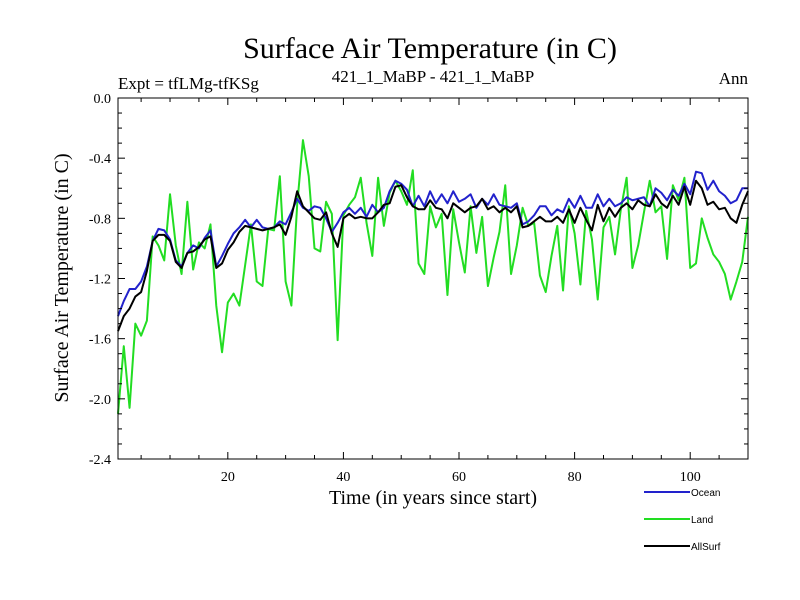 Image resolution: width=800 pixels, height=600 pixels. I want to click on x-tick-label: 80, so click(575, 477).